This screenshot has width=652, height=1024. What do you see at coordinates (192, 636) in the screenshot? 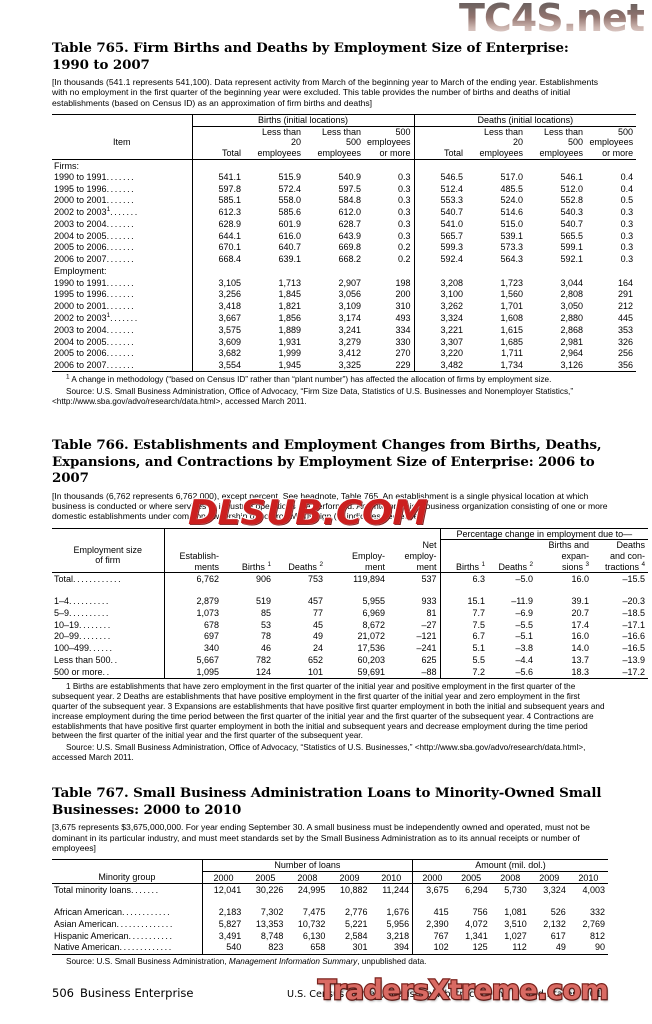
I see `data-cell: 697` at bounding box center [192, 636].